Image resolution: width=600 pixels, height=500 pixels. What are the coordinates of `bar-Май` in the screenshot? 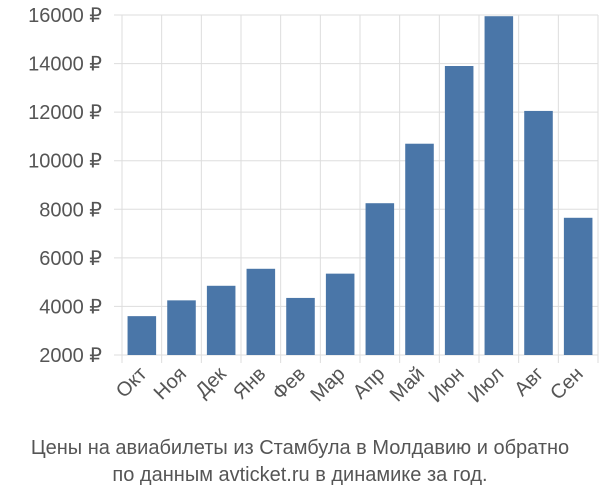 It's located at (419, 249).